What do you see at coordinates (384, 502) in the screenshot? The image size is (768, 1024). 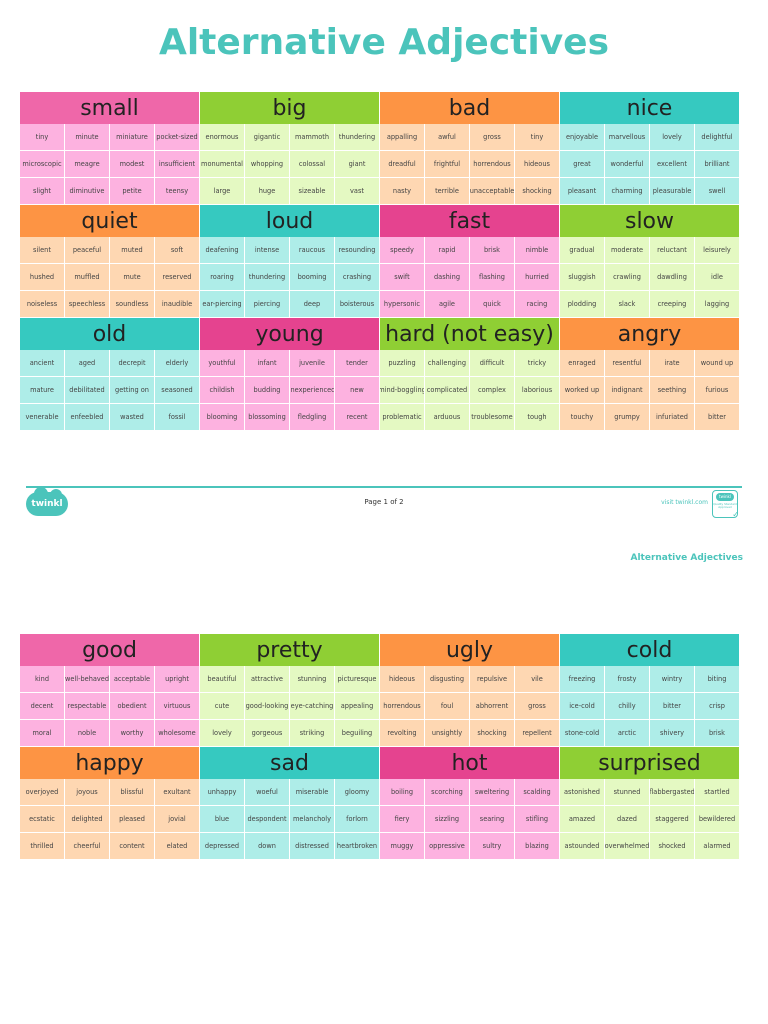 I see `page-number: Page 1 of 2` at bounding box center [384, 502].